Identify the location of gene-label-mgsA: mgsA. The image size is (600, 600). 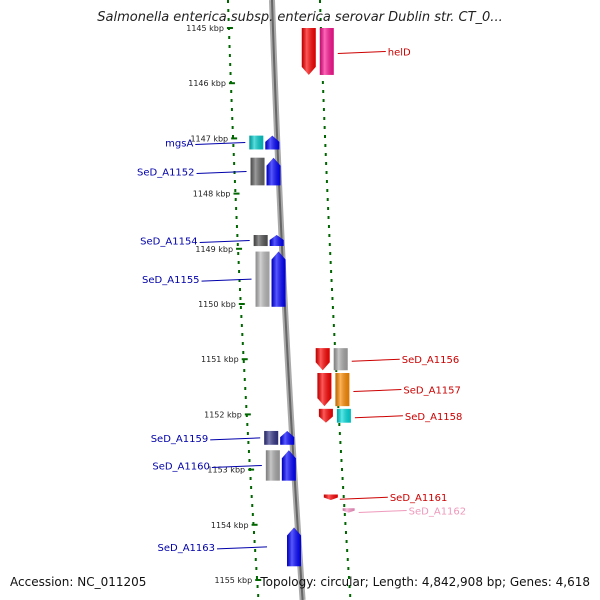
(179, 144).